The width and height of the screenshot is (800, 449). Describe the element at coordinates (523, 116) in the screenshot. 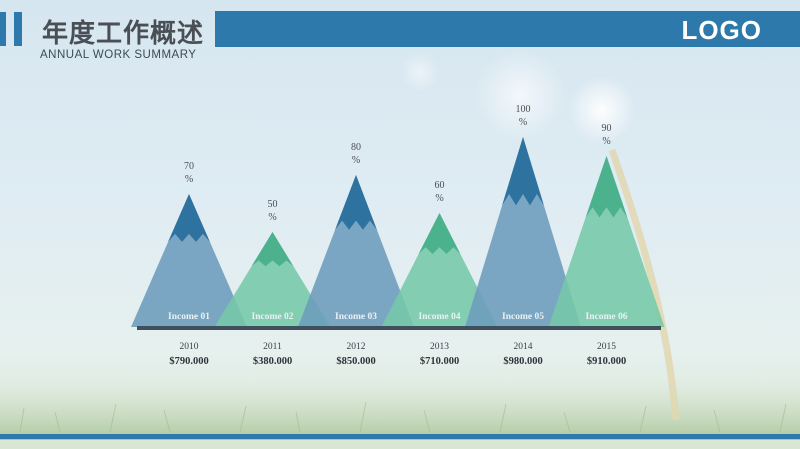

I see `value-label-5: 100%` at that location.